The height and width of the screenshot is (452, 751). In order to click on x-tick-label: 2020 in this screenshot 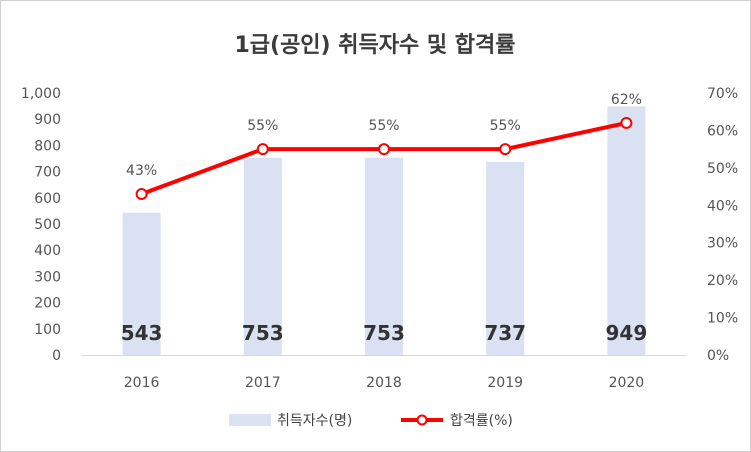, I will do `click(627, 383)`.